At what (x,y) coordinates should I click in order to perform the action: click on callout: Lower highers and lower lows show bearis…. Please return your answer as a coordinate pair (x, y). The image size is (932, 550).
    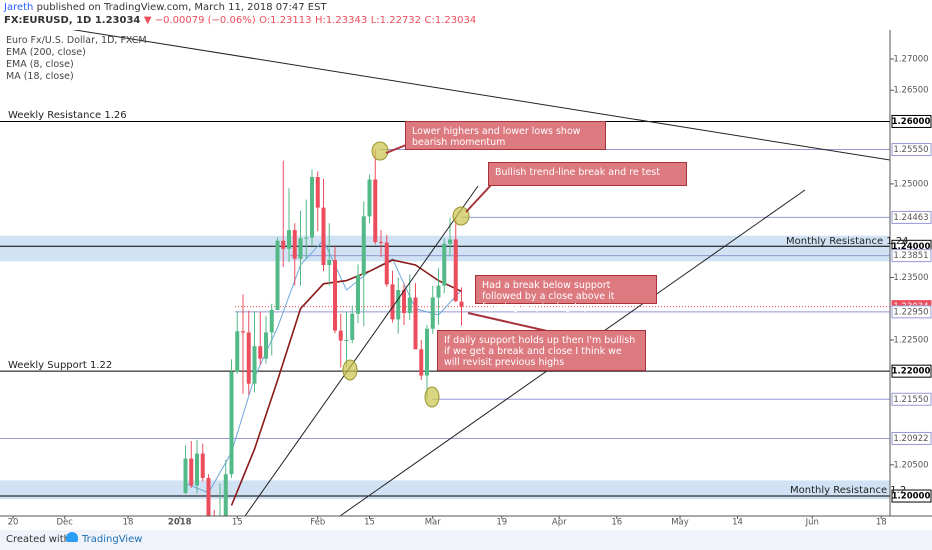
    Looking at the image, I should click on (505, 135).